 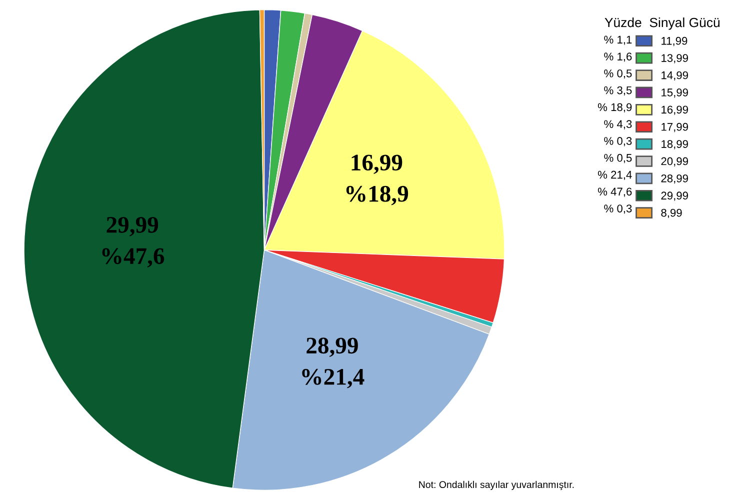 What do you see at coordinates (332, 347) in the screenshot?
I see `slice-label: 28,99` at bounding box center [332, 347].